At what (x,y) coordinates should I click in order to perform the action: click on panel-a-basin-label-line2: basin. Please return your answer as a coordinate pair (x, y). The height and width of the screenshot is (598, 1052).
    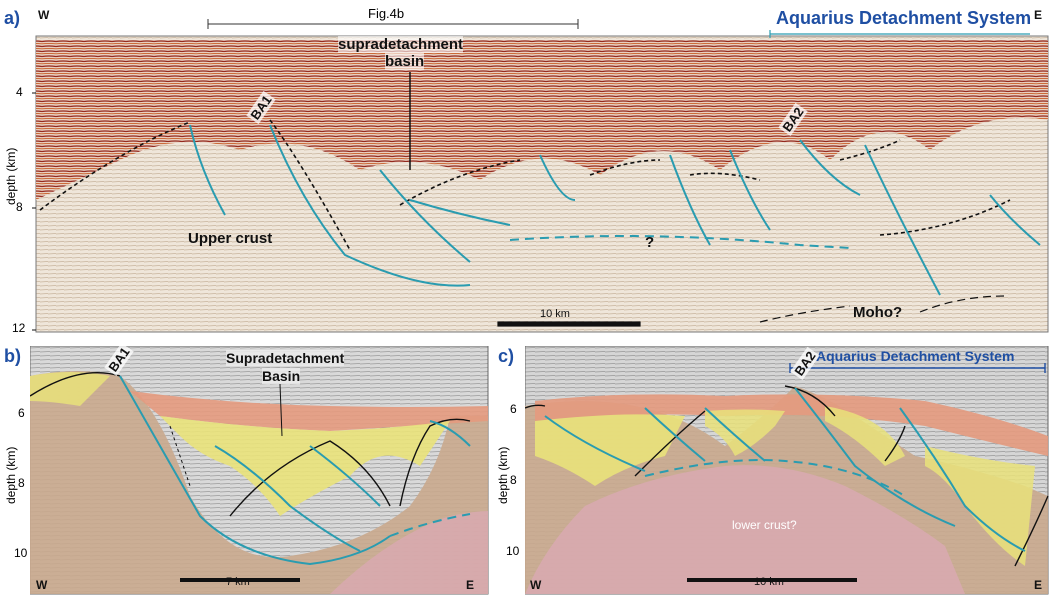
    Looking at the image, I should click on (405, 61).